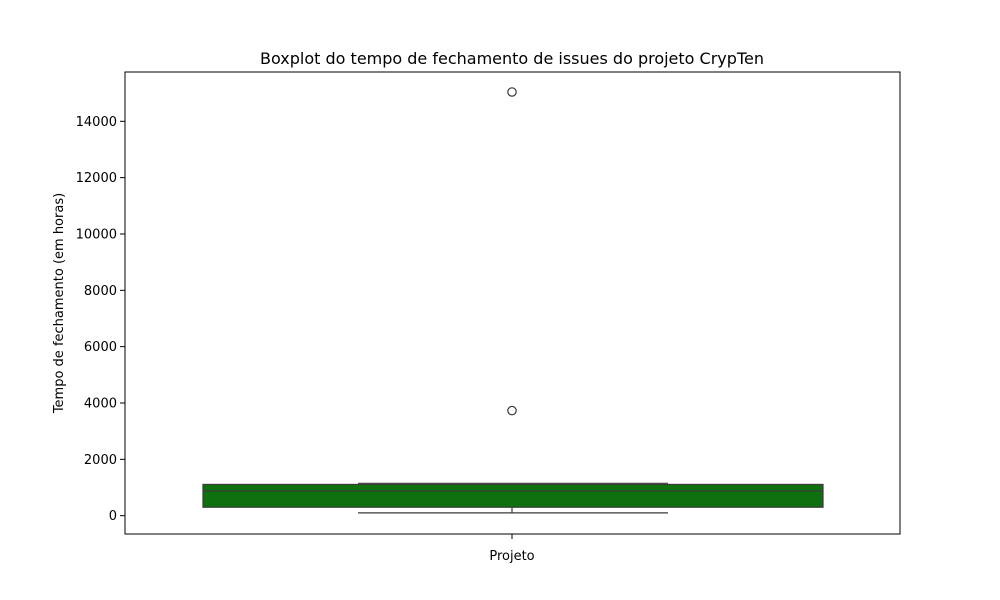 The width and height of the screenshot is (1000, 600). What do you see at coordinates (100, 291) in the screenshot?
I see `y-tick-label: 8000` at bounding box center [100, 291].